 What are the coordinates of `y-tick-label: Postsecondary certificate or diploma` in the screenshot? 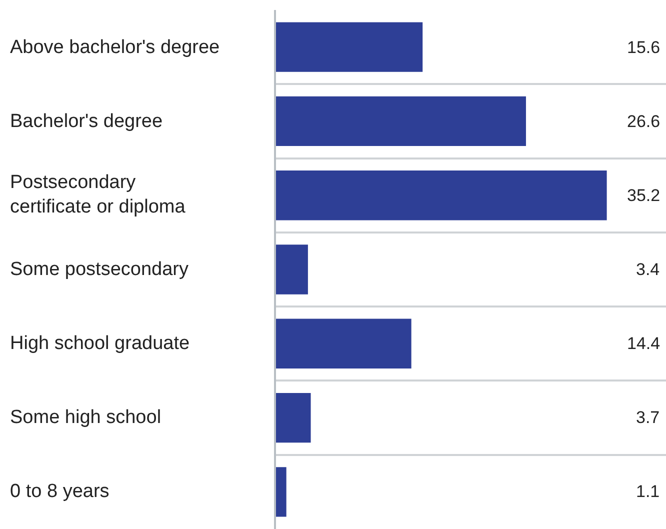 It's located at (98, 195).